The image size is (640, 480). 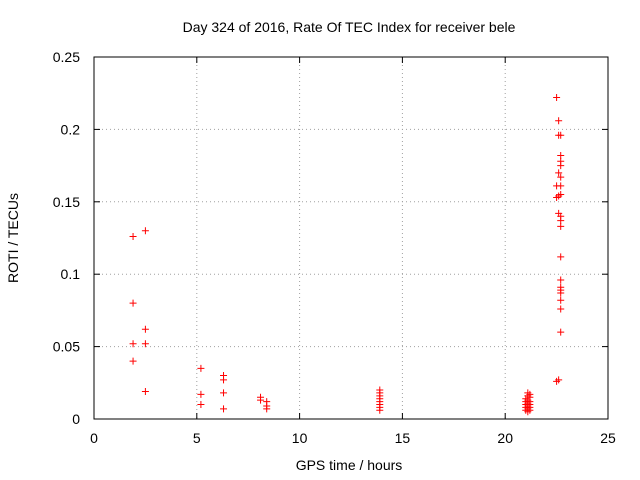 I want to click on x-tick-label: 10, so click(x=300, y=438).